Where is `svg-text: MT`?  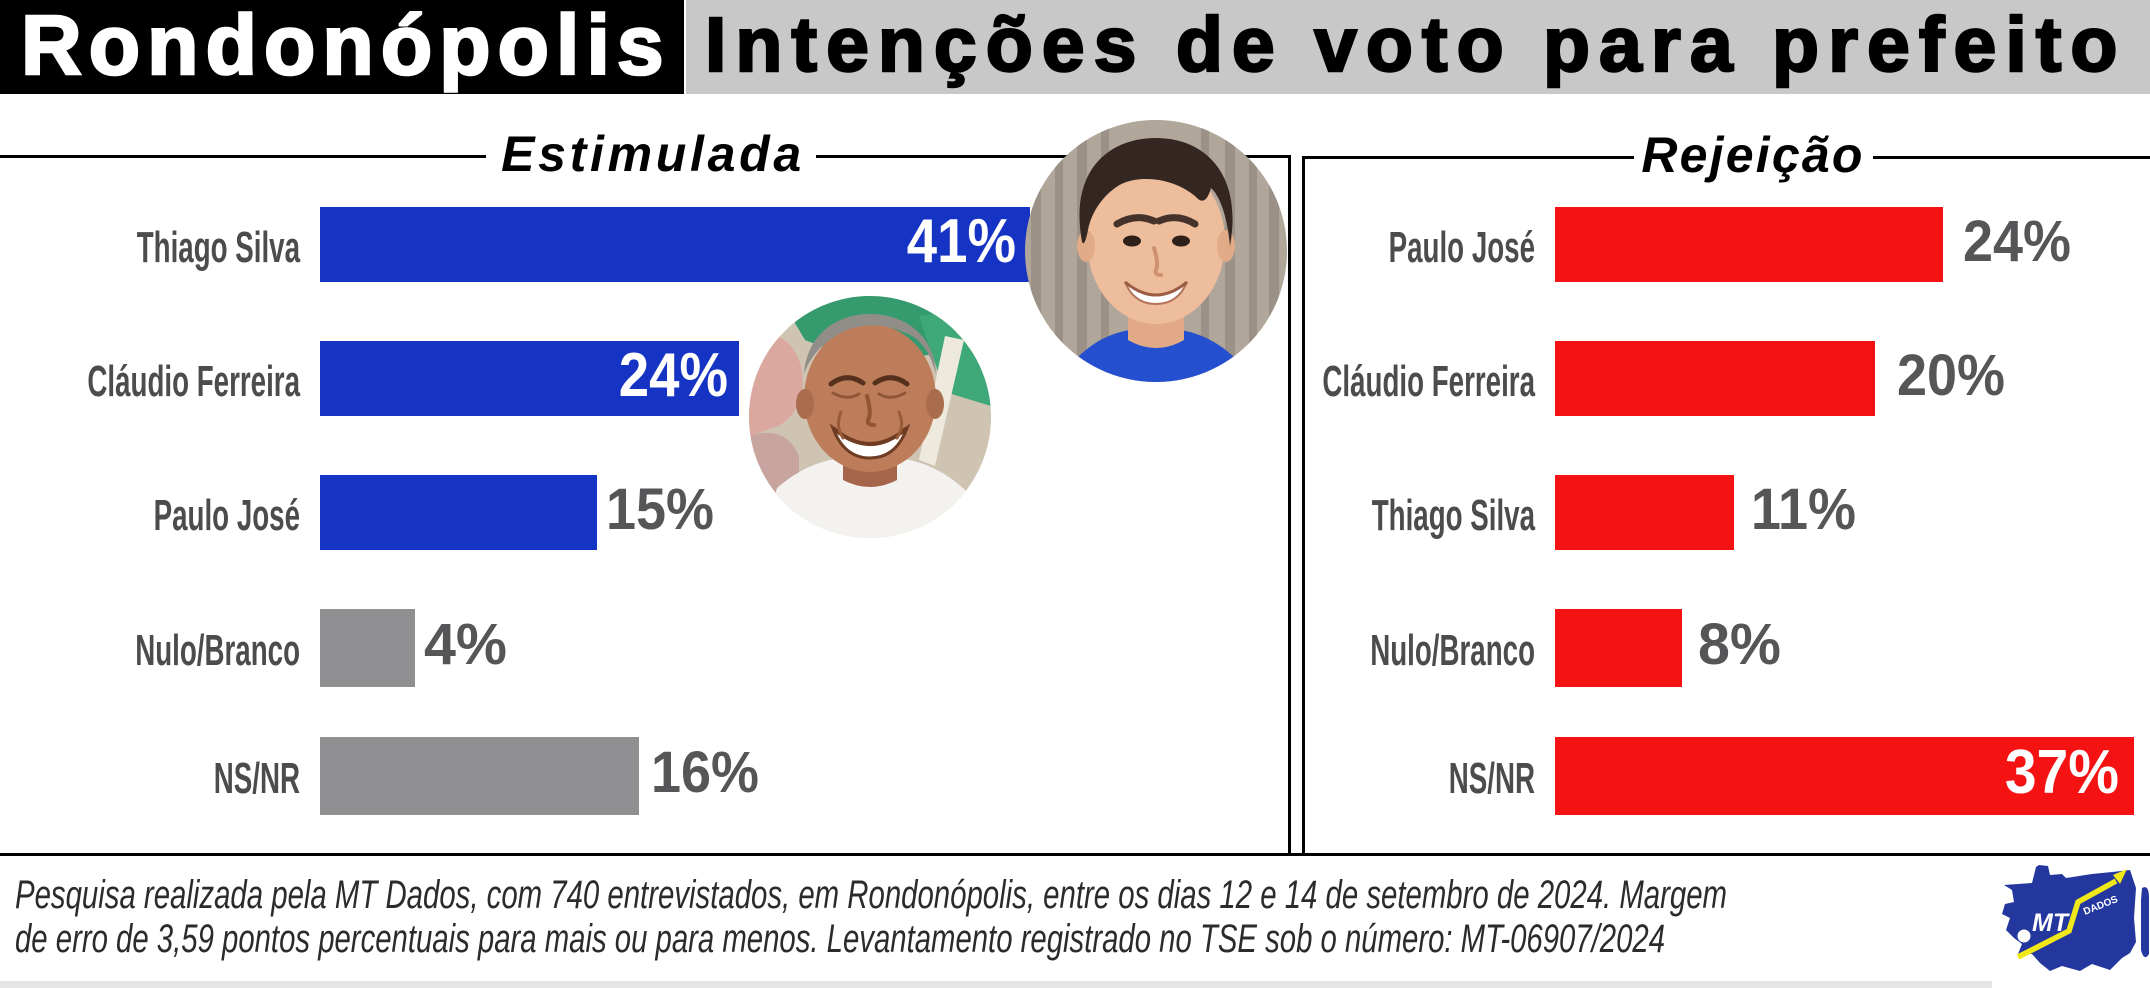 svg-text: MT is located at coordinates (2051, 923).